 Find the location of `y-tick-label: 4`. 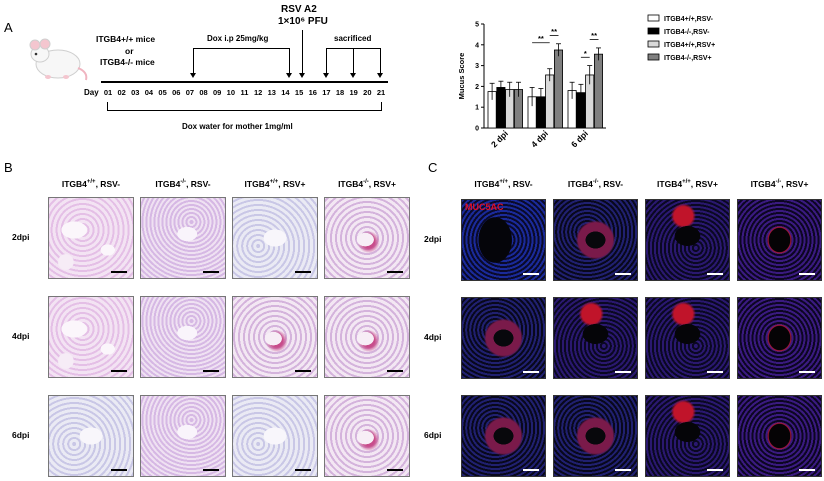

y-tick-label: 4 is located at coordinates (477, 45).